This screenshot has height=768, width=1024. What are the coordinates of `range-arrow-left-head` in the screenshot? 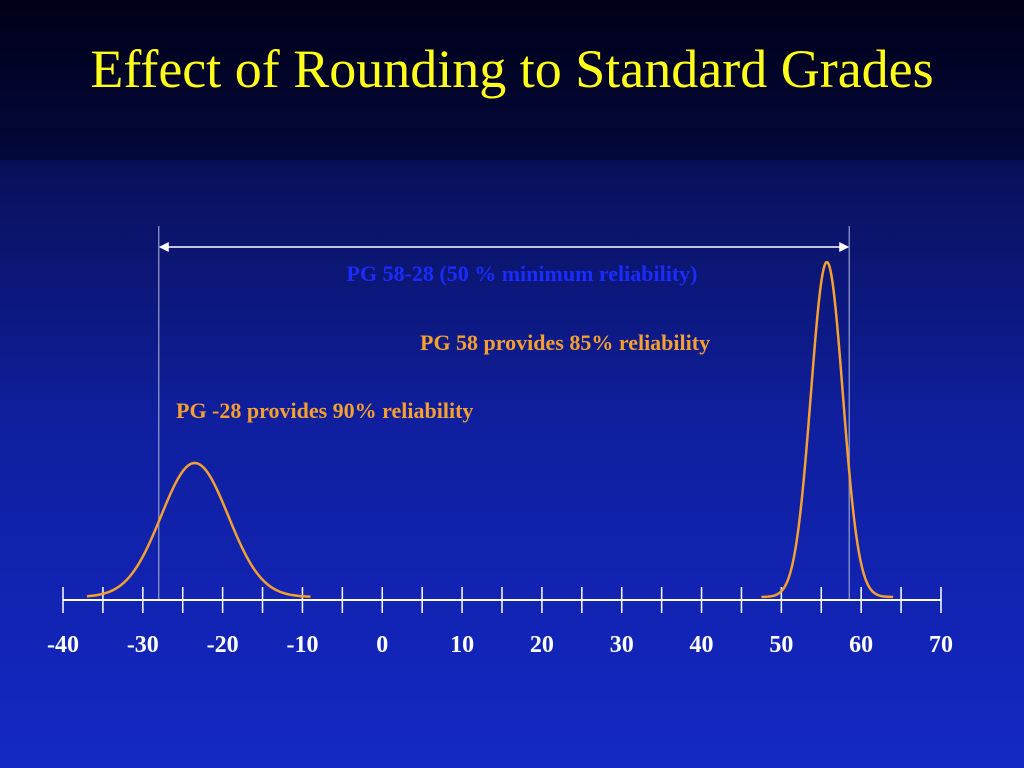 It's located at (163, 247).